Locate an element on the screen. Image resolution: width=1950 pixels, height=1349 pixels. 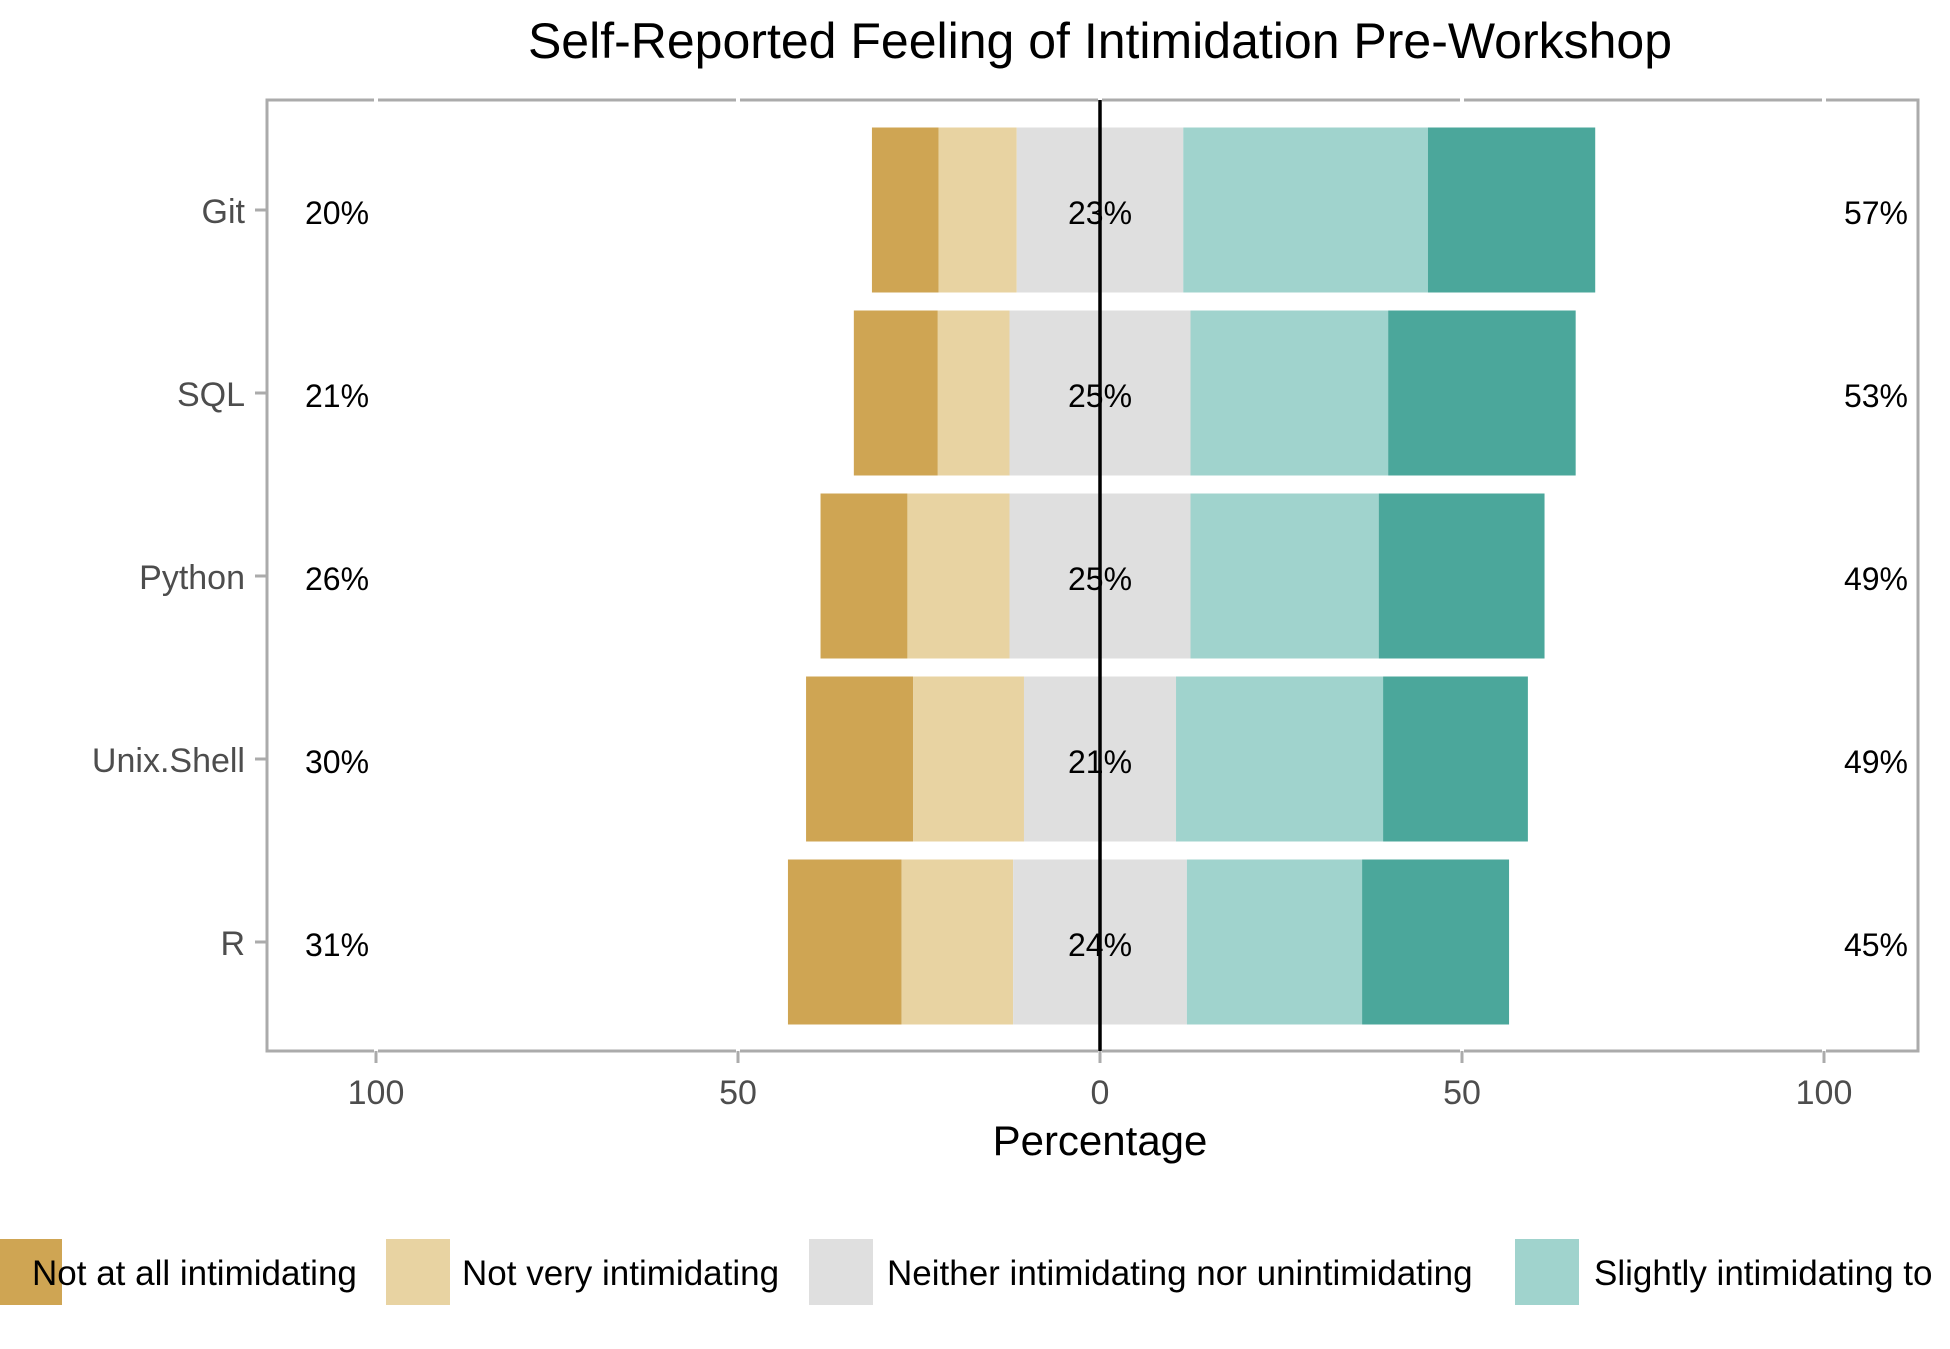
left-percent-label-R: 31% is located at coordinates (337, 945).